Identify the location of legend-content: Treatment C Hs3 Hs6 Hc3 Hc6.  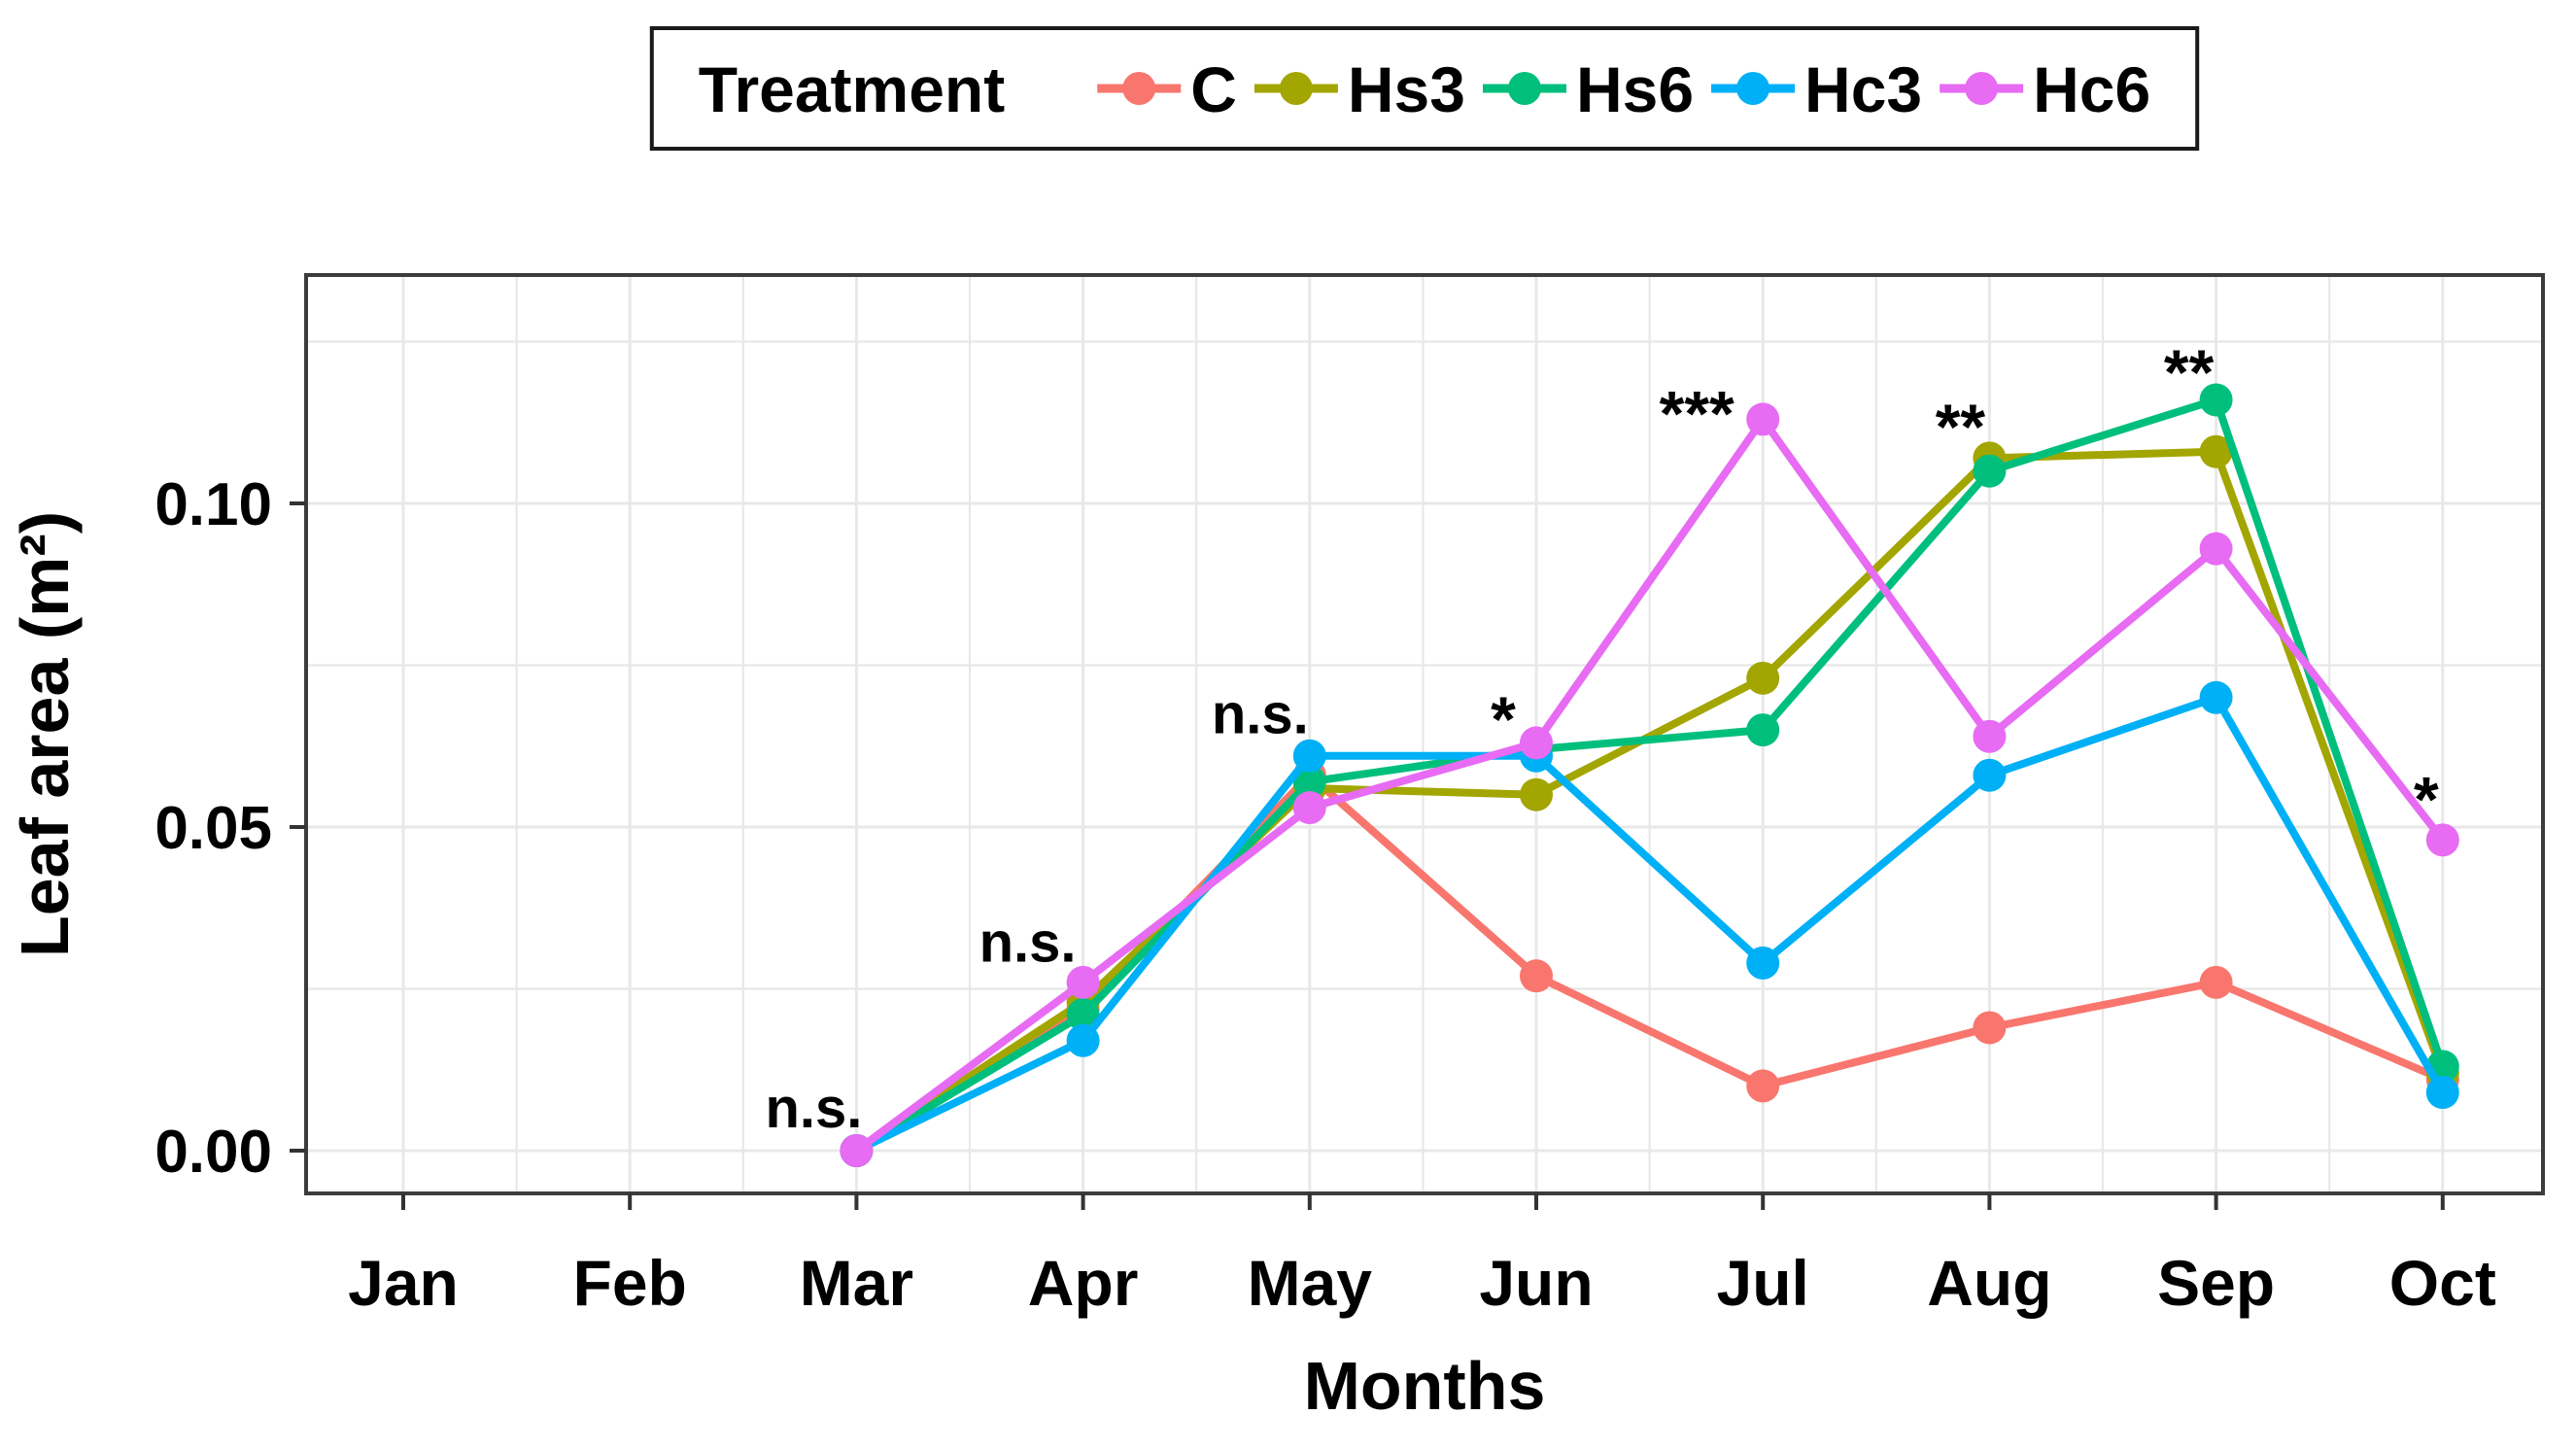
(1424, 89).